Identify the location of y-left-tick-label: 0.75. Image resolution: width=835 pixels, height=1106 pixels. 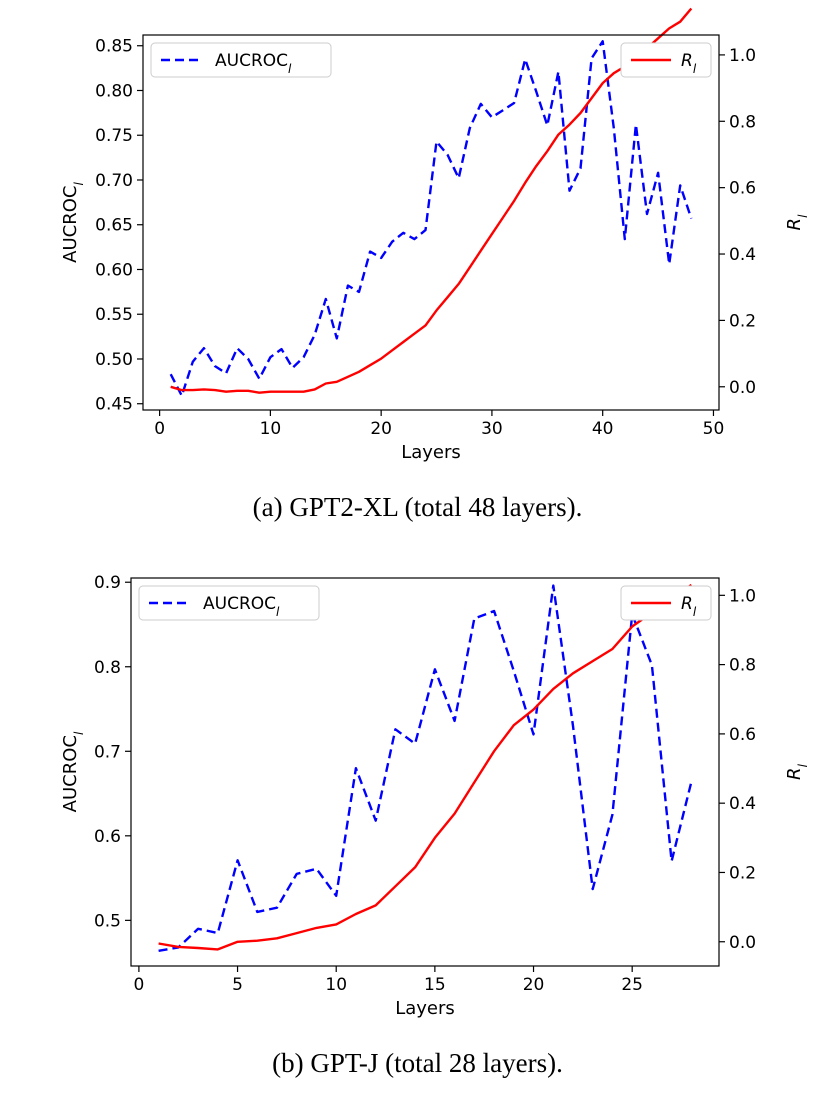
(114, 136).